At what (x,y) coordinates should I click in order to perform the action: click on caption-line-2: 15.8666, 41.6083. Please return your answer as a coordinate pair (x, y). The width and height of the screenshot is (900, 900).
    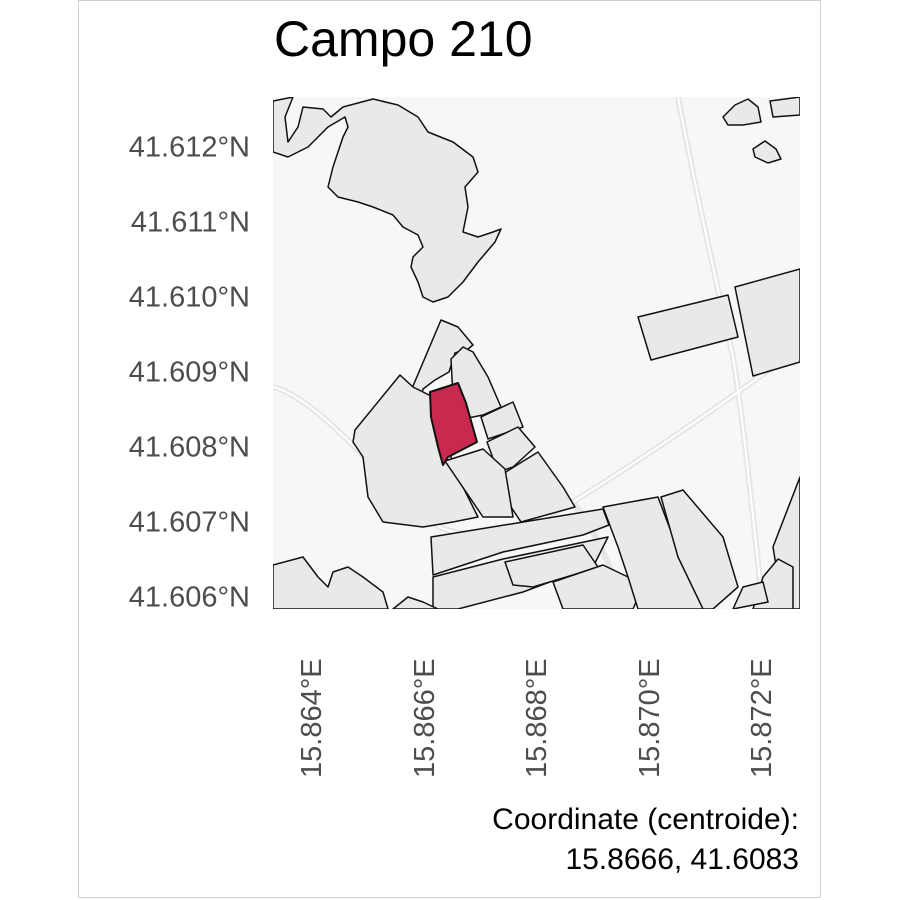
    Looking at the image, I should click on (682, 859).